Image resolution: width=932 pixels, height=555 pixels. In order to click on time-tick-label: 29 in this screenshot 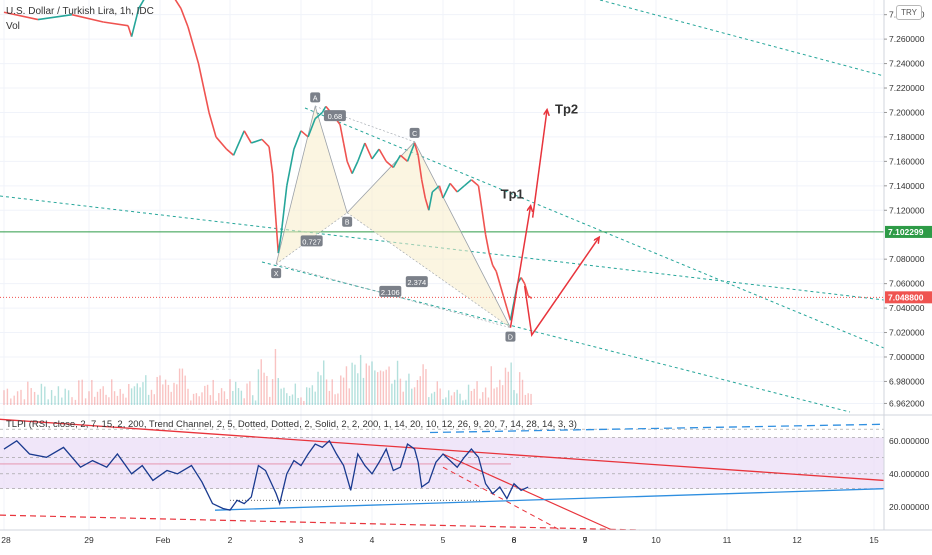, I will do `click(89, 540)`.